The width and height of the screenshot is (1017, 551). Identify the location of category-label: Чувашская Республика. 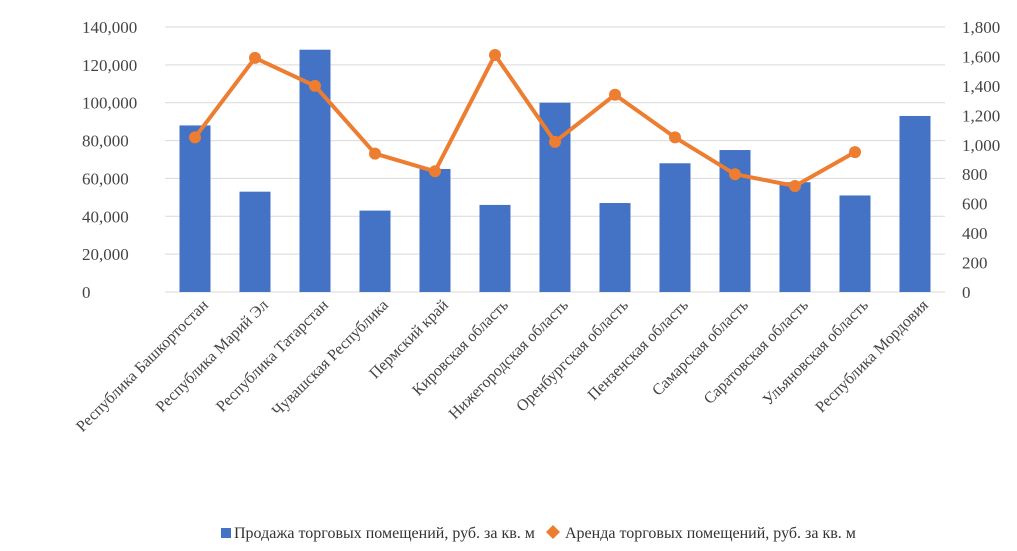
(330, 358).